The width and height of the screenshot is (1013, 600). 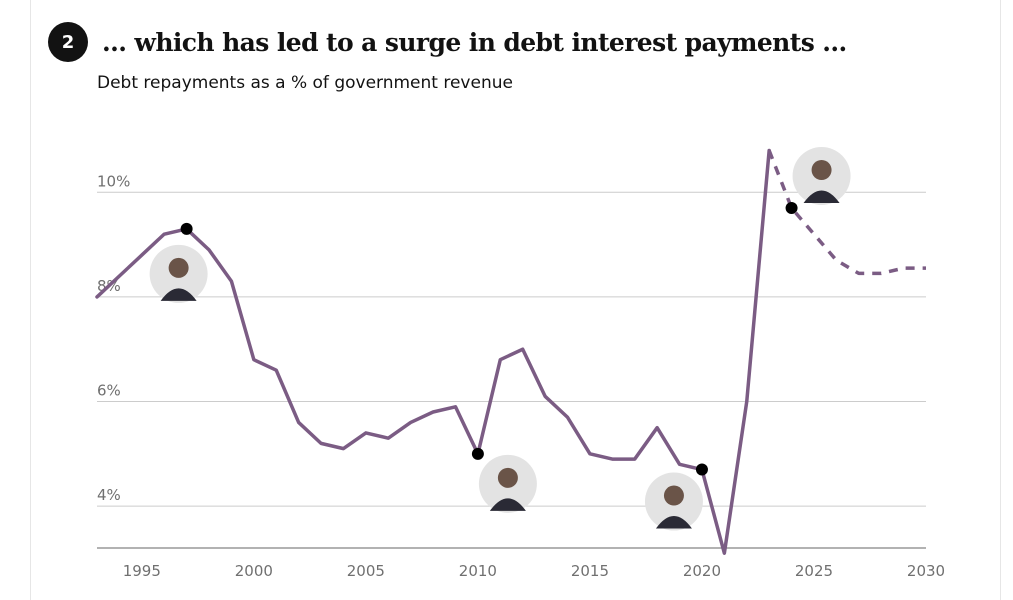 I want to click on chancellor-portrait-icon-4-shoulders, so click(x=821, y=196).